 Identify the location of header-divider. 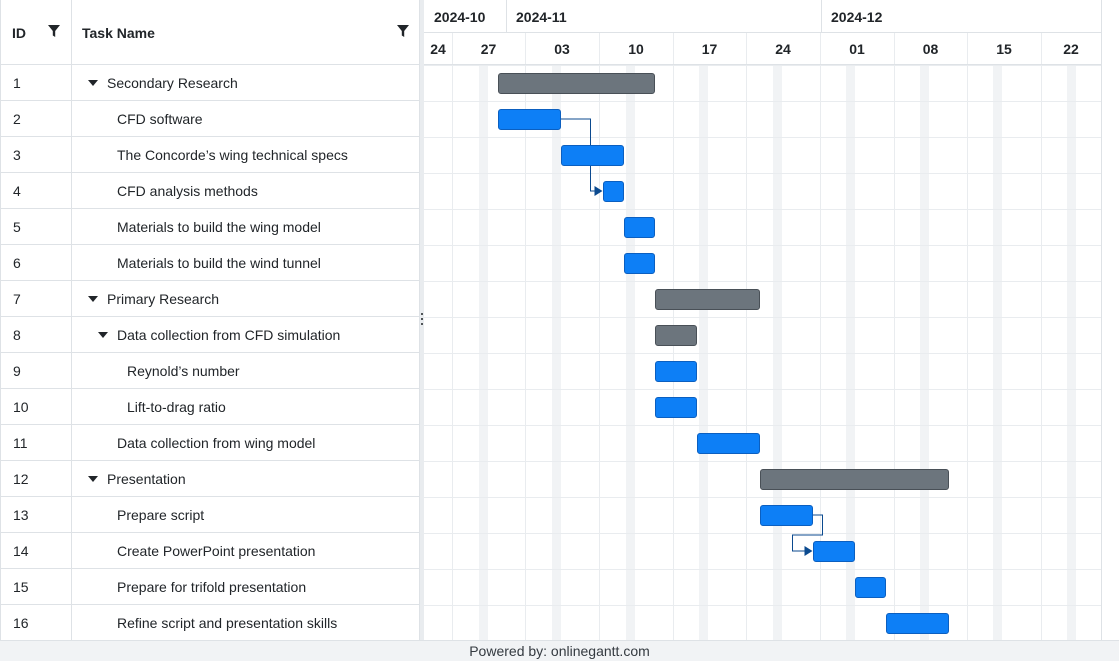
(762, 64).